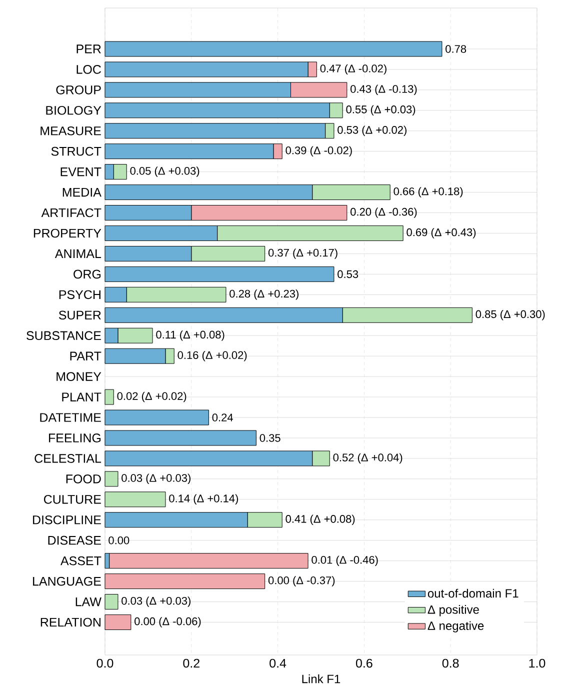 The height and width of the screenshot is (697, 568). What do you see at coordinates (441, 233) in the screenshot?
I see `annotation: 0.69 (Δ +0.43)` at bounding box center [441, 233].